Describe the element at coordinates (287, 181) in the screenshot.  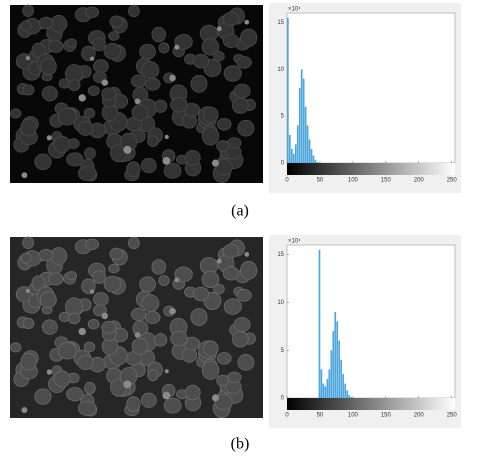
I see `x-tick-label: 0` at that location.